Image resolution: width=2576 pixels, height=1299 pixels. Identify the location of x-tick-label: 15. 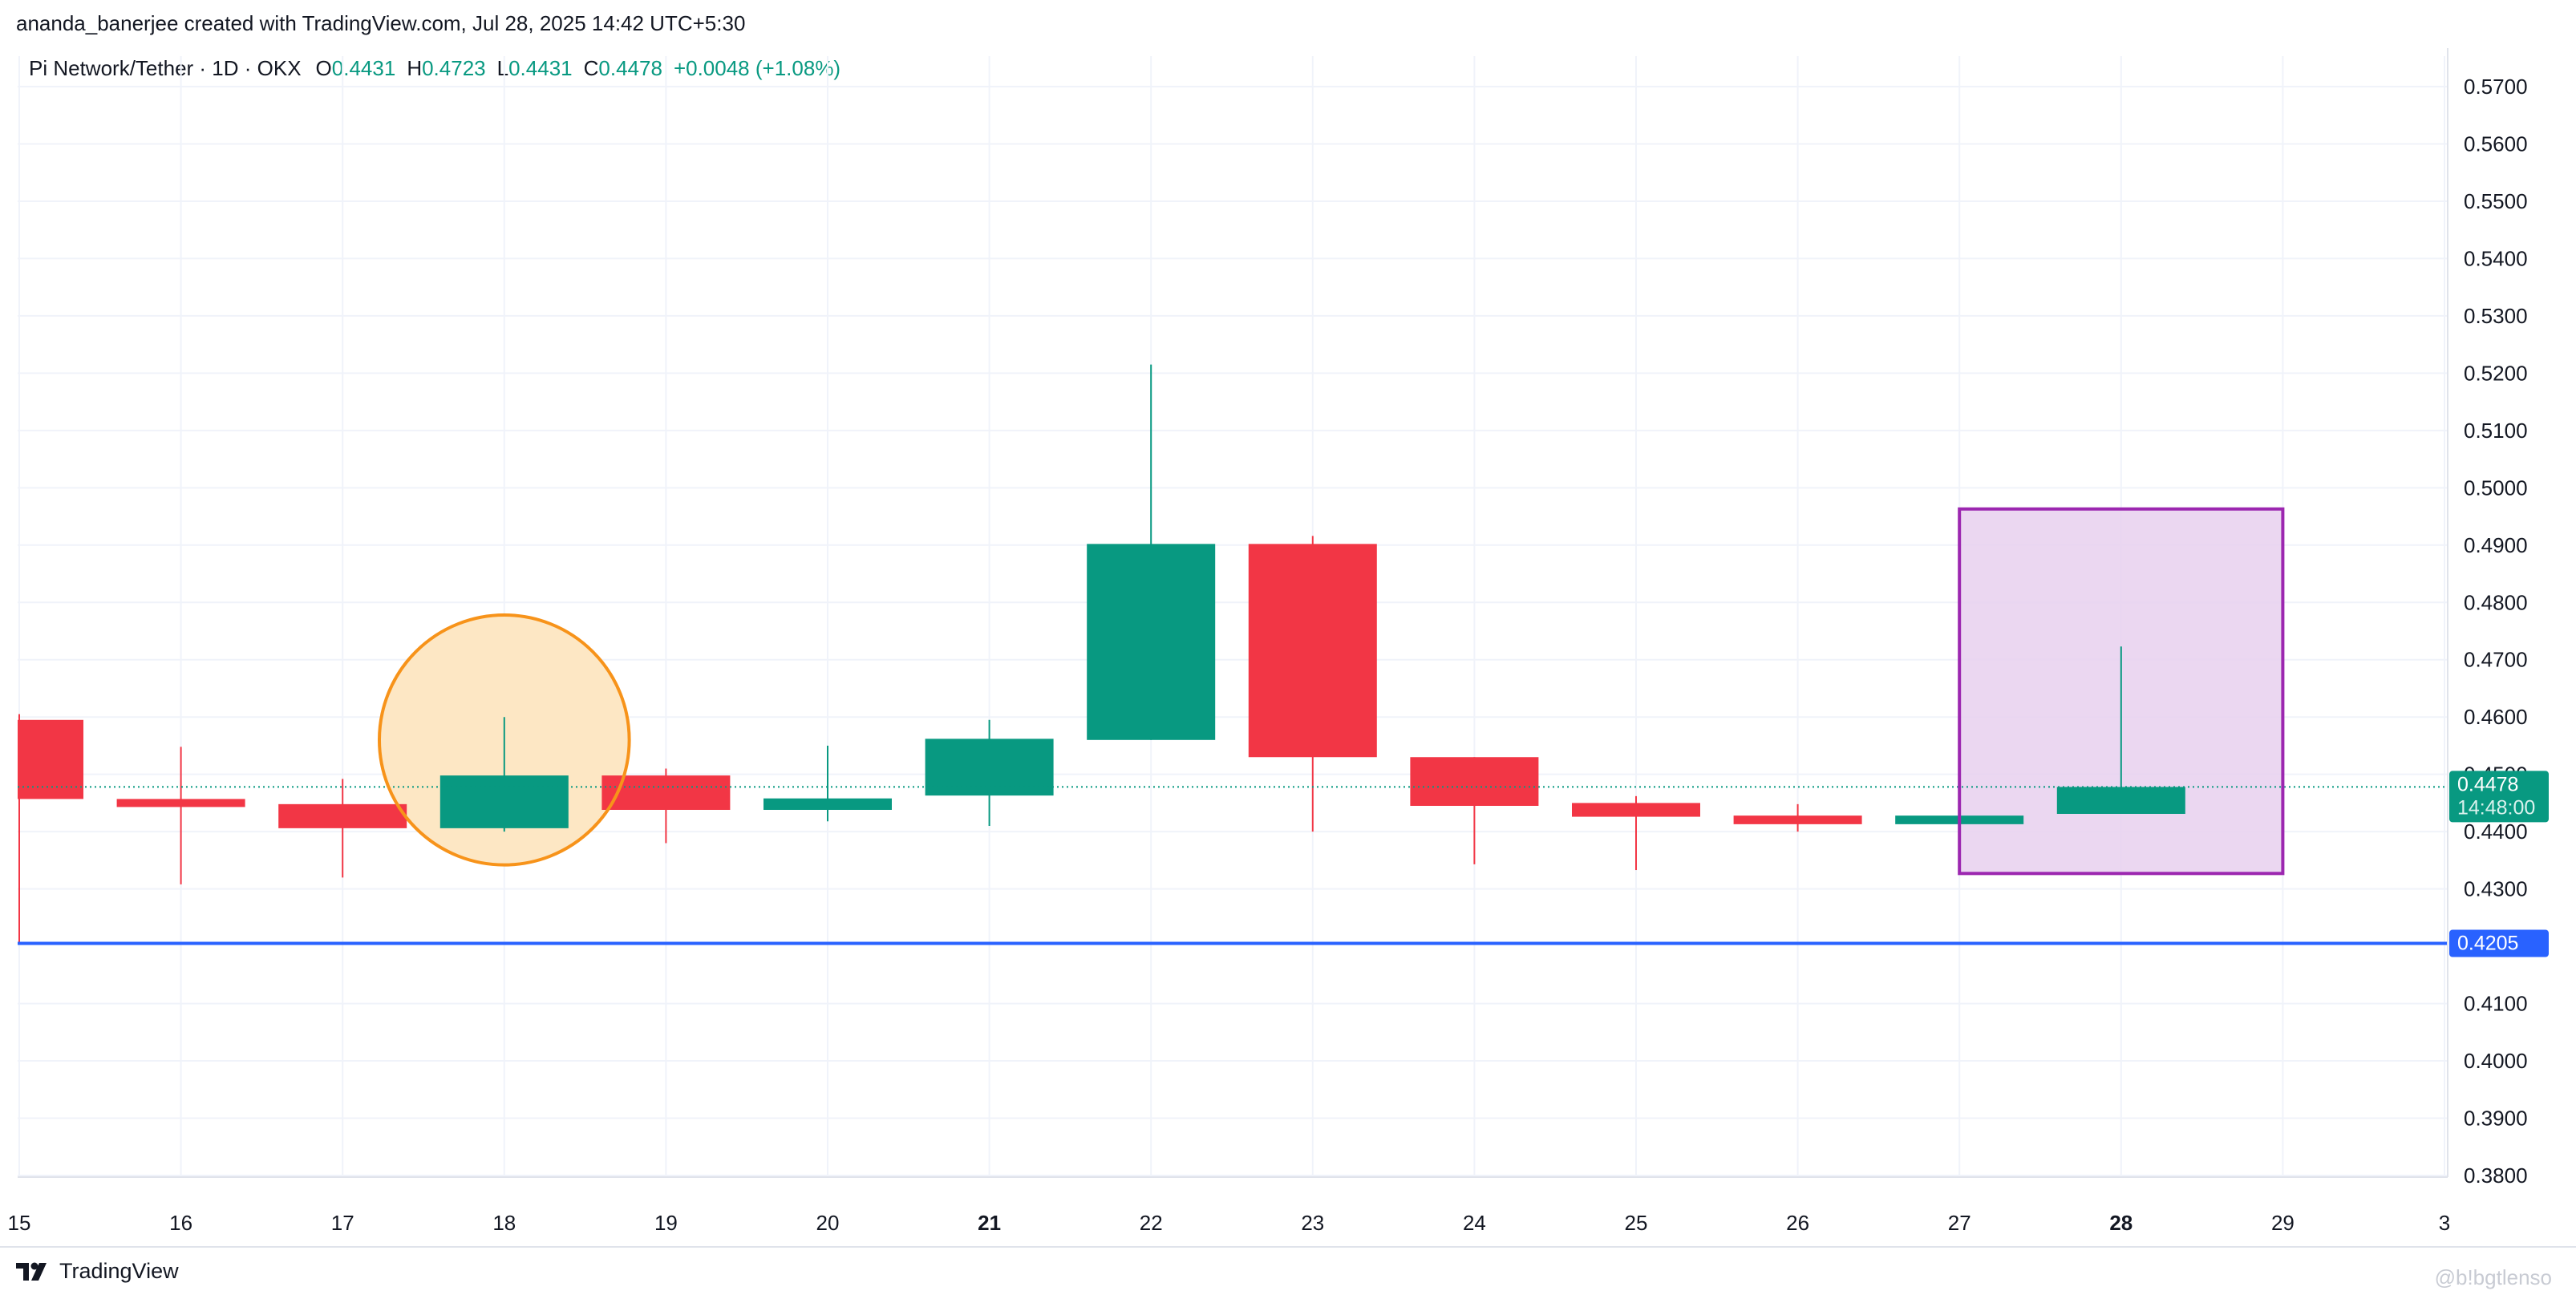
(19, 1223).